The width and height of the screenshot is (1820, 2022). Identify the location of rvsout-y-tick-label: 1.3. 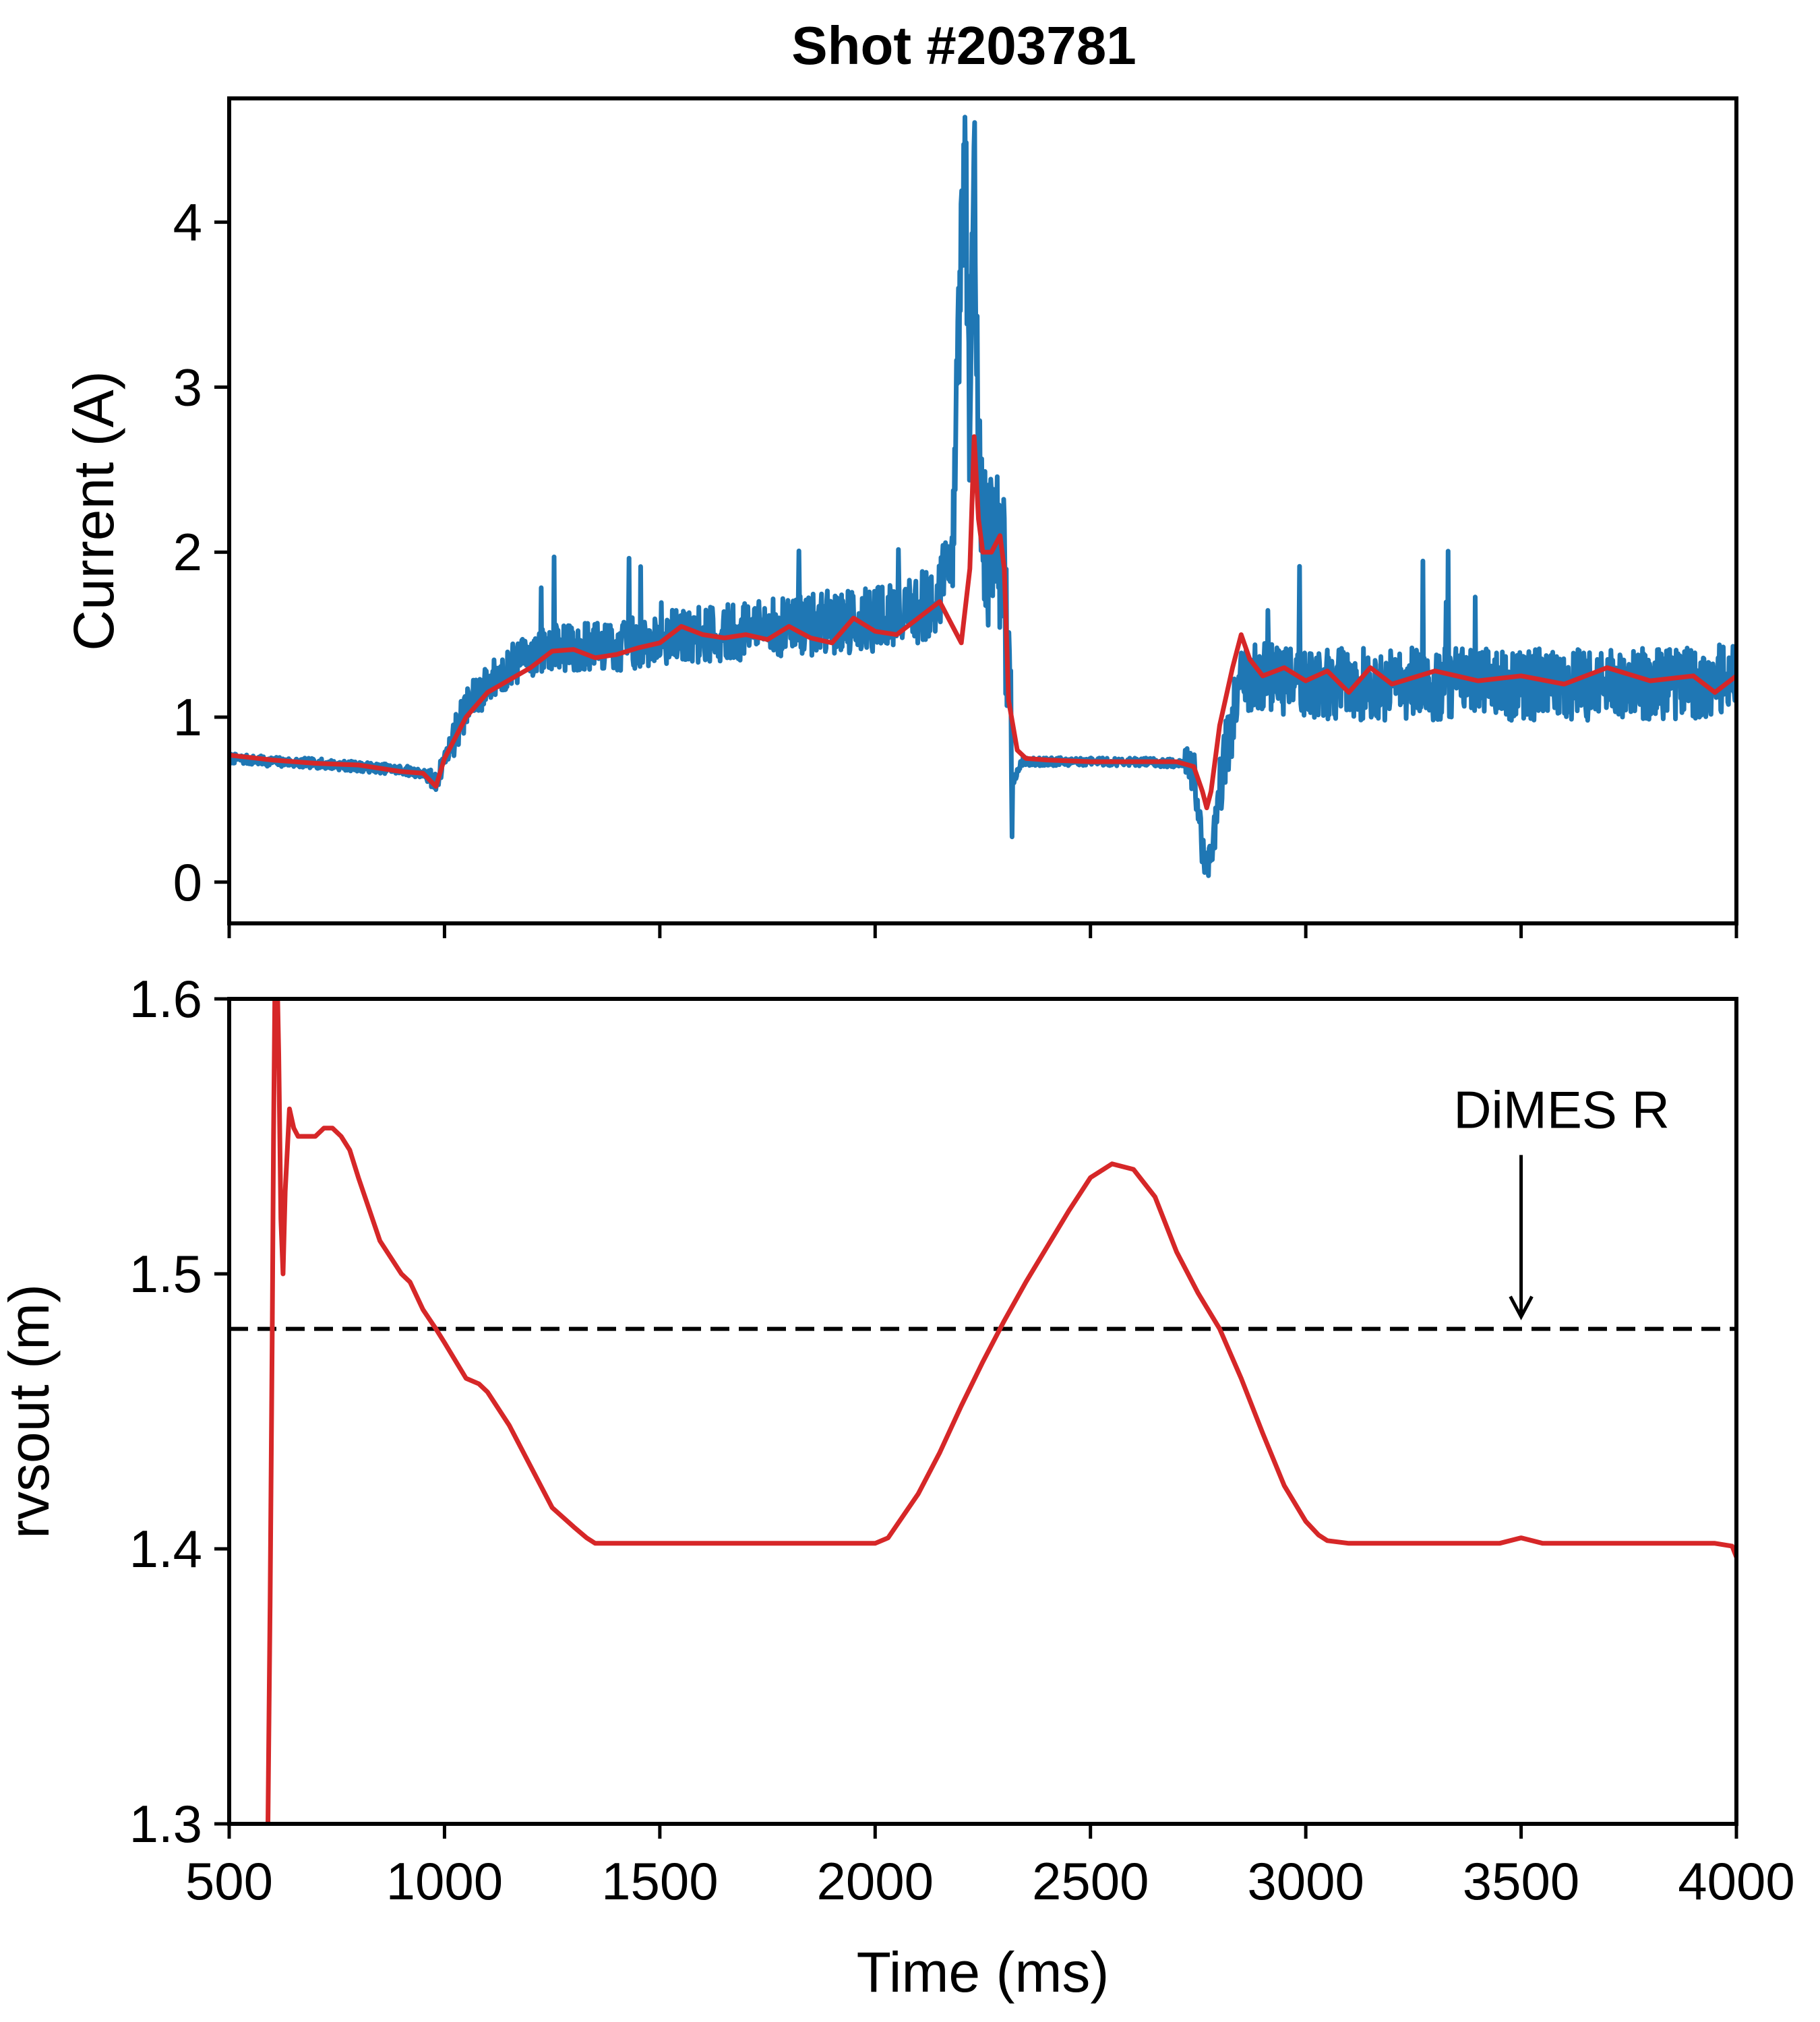
(165, 1824).